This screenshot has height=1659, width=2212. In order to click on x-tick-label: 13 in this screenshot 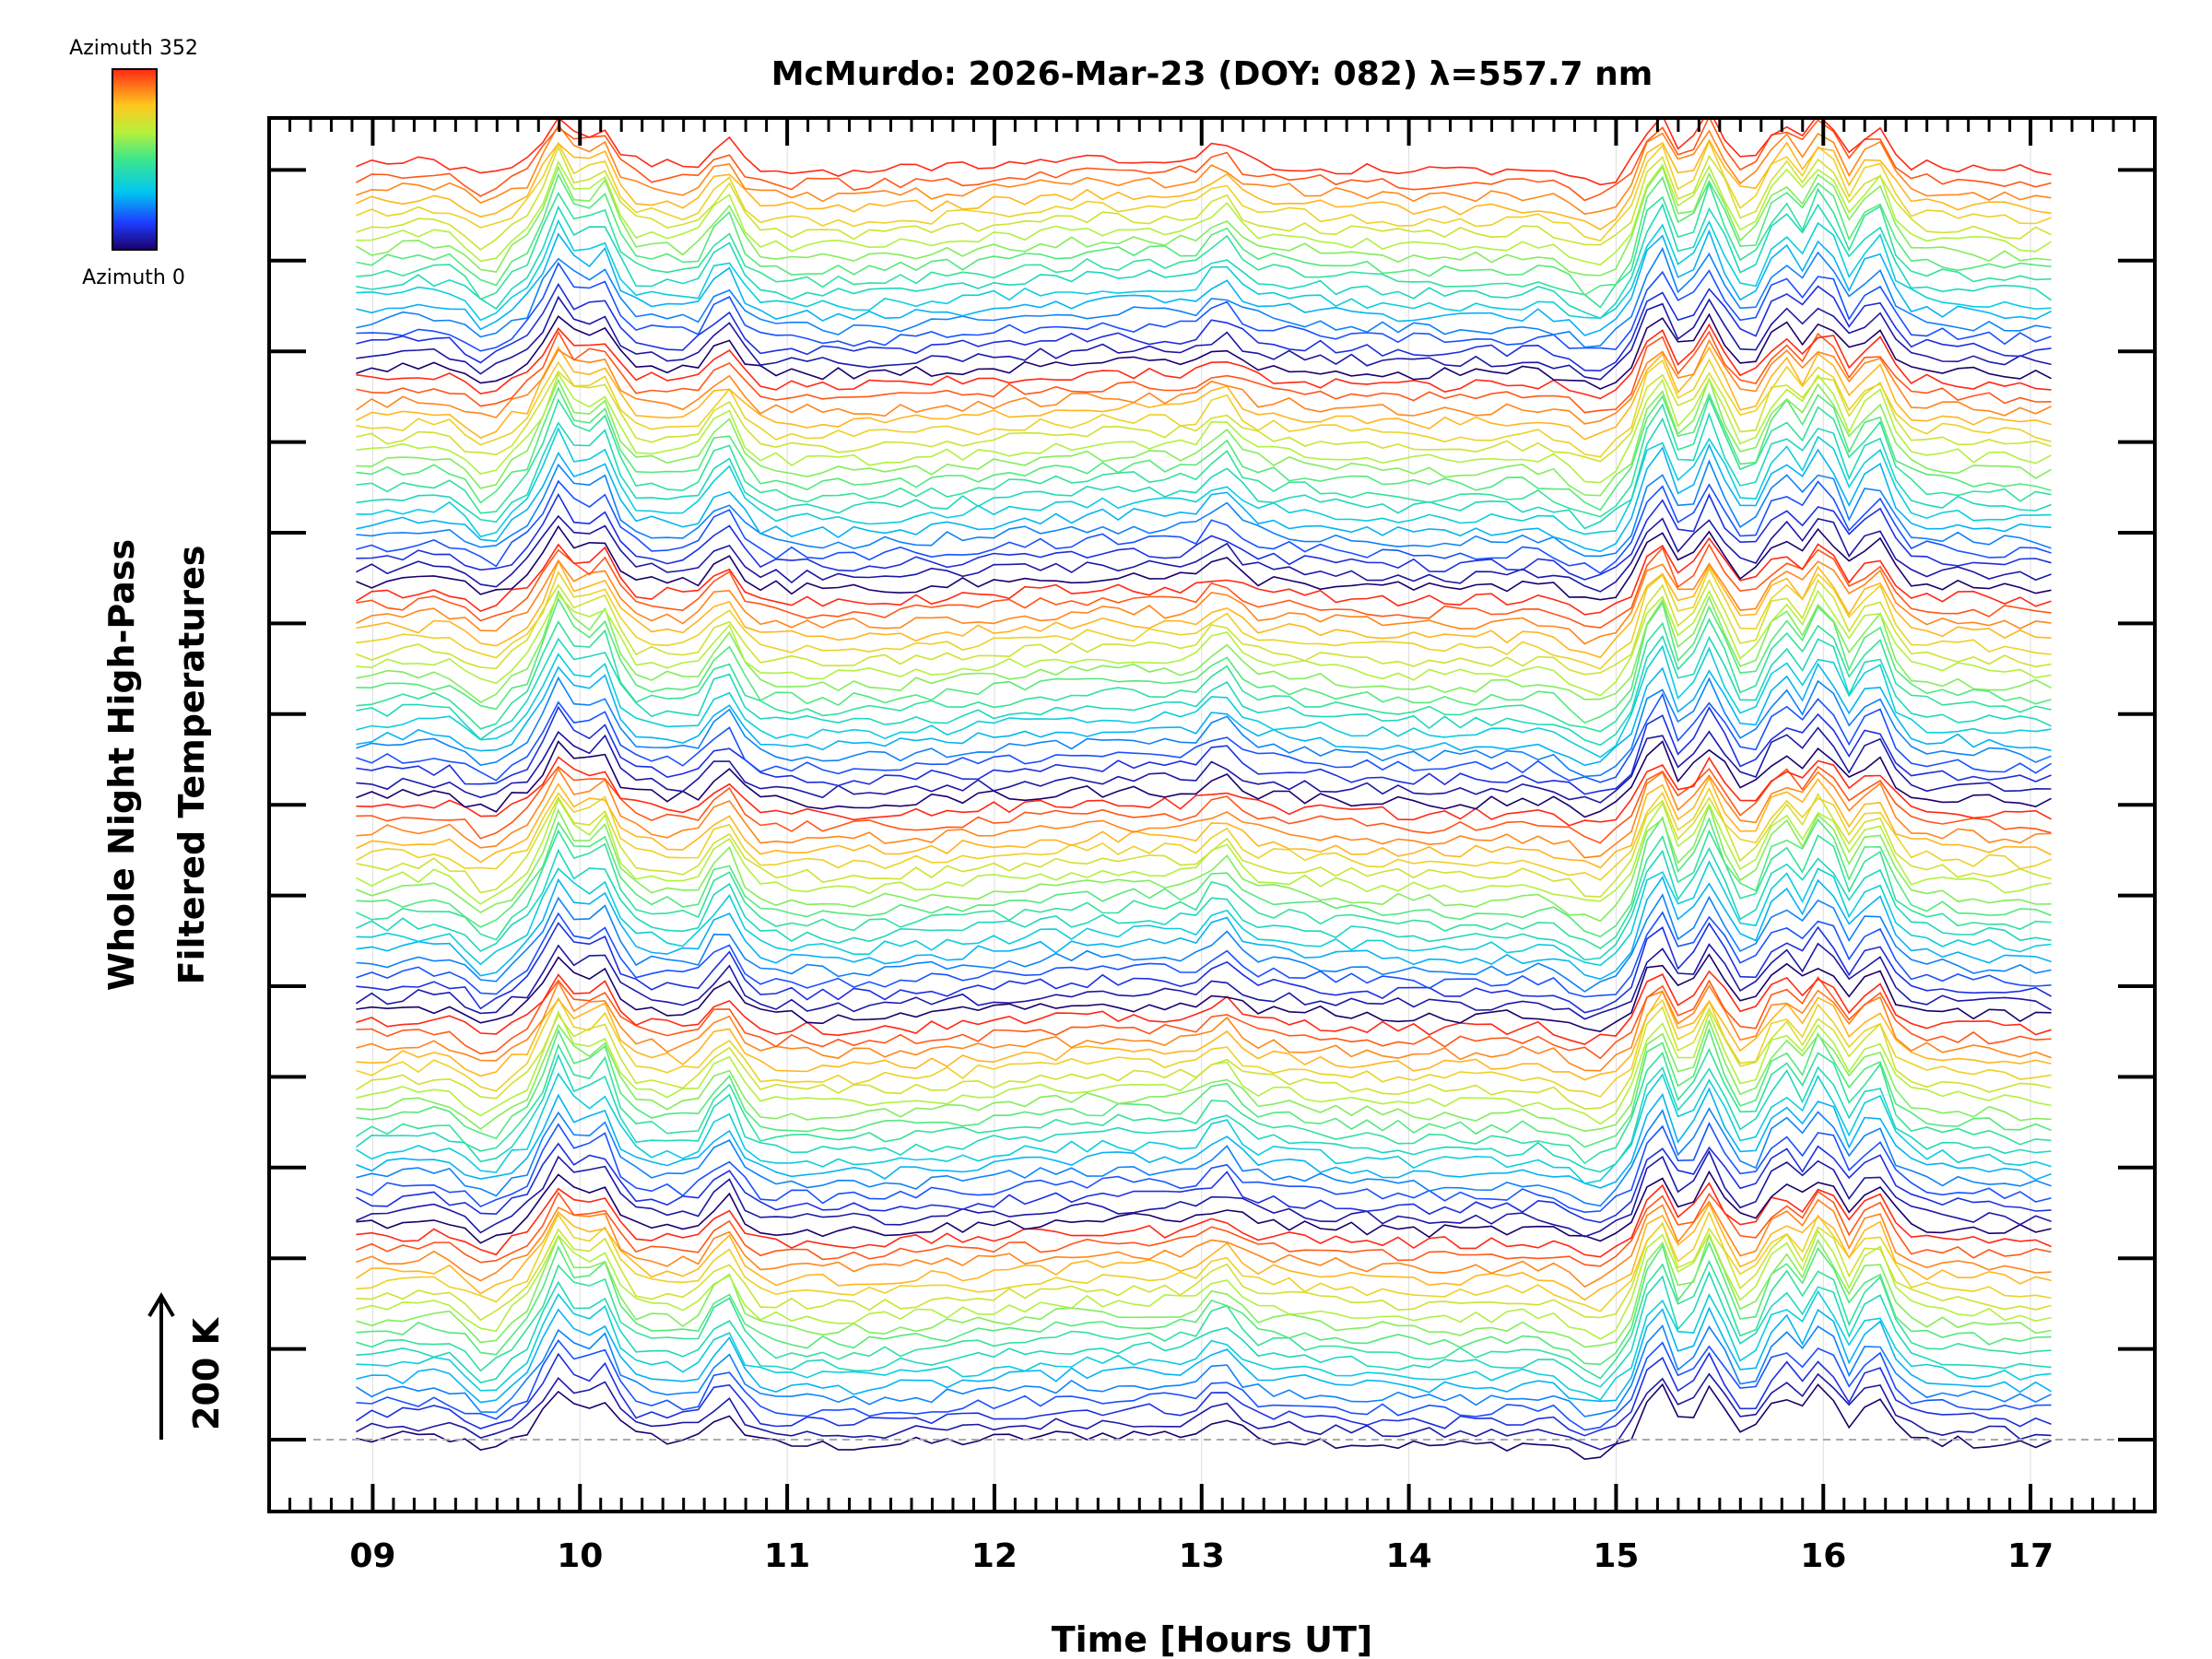, I will do `click(1202, 1556)`.